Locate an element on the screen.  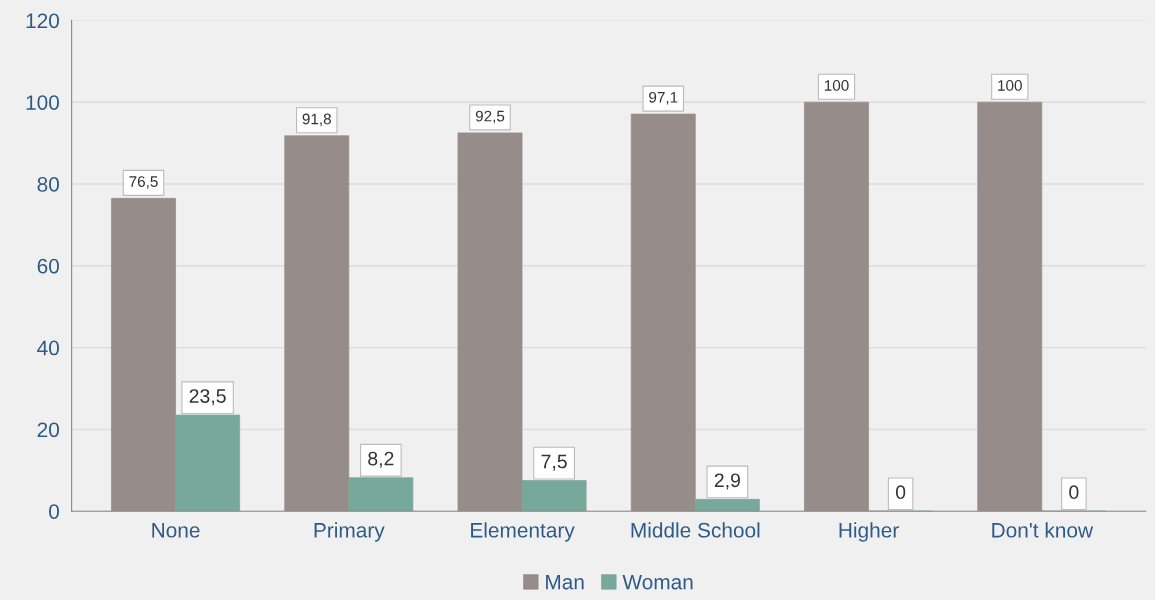
data-label: 92,5 is located at coordinates (490, 117).